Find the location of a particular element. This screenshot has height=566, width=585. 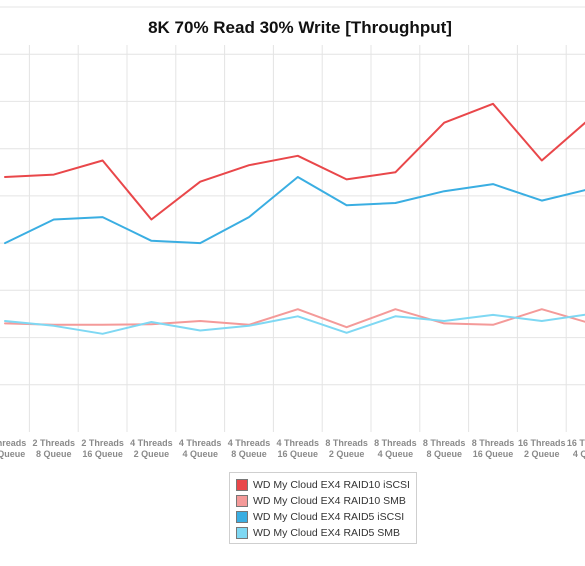

x-tick-label: 4 Threads 8 Queue is located at coordinates (249, 448).